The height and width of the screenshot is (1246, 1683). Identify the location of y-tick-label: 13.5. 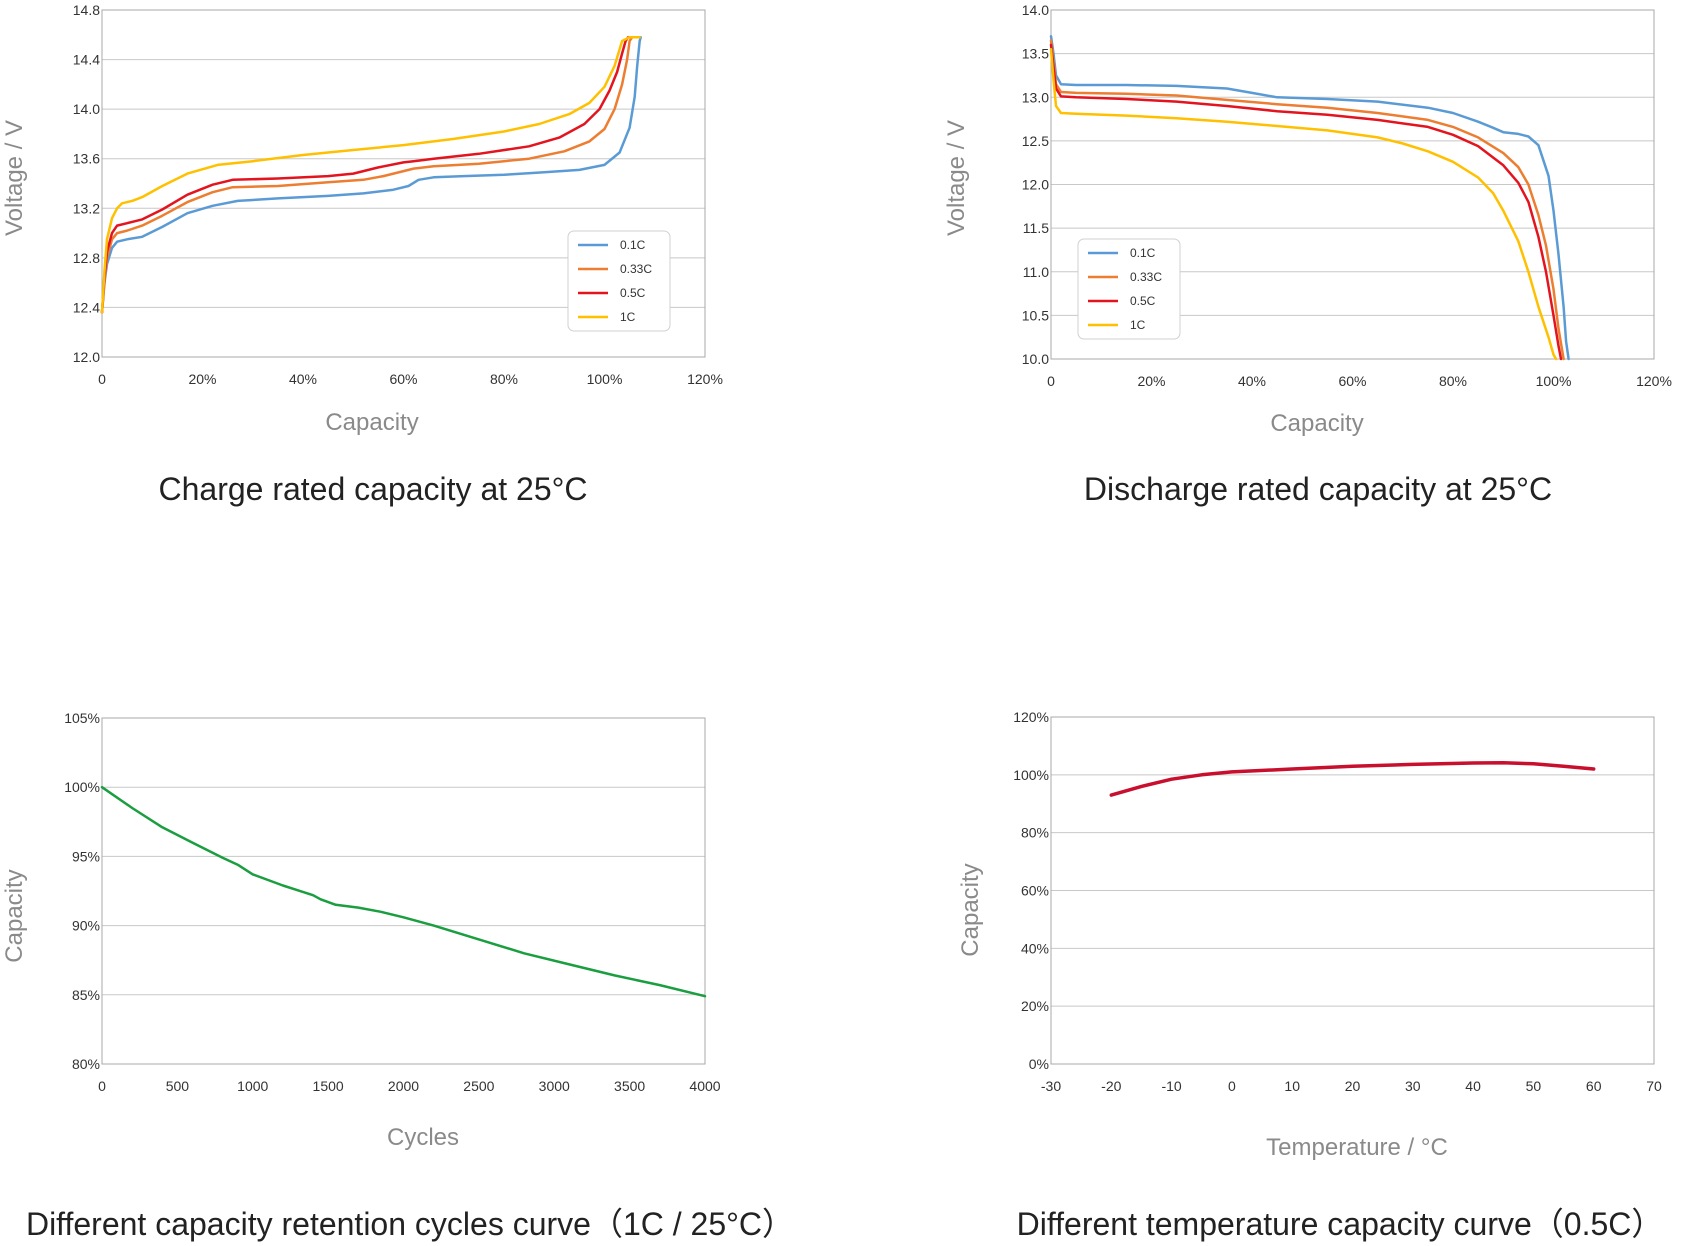
(1035, 54).